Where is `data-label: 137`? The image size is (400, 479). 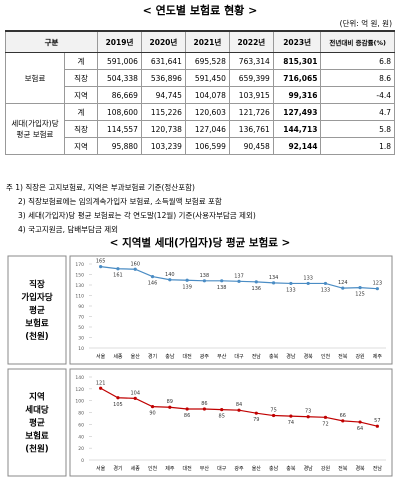
data-label: 137 is located at coordinates (239, 276).